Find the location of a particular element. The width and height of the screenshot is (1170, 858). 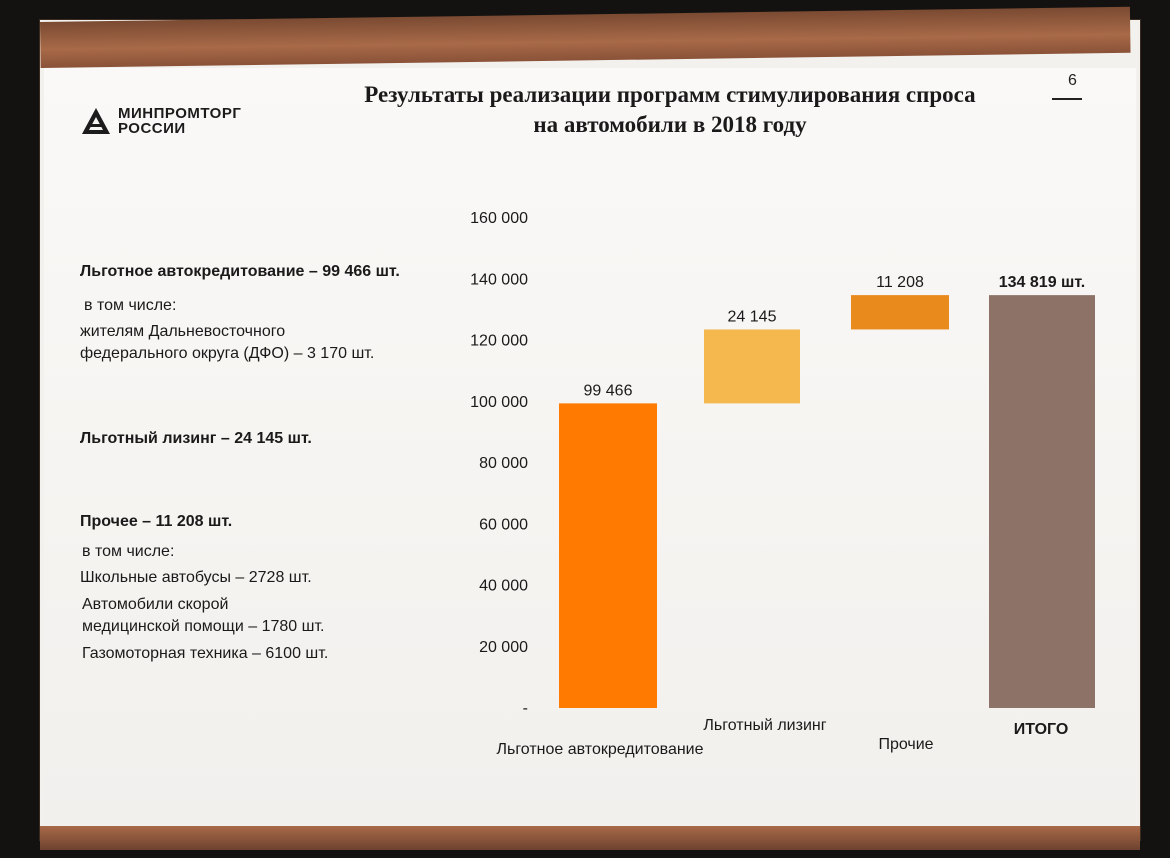

credit-detail-line1: жителям Дальневосточного is located at coordinates (183, 331).